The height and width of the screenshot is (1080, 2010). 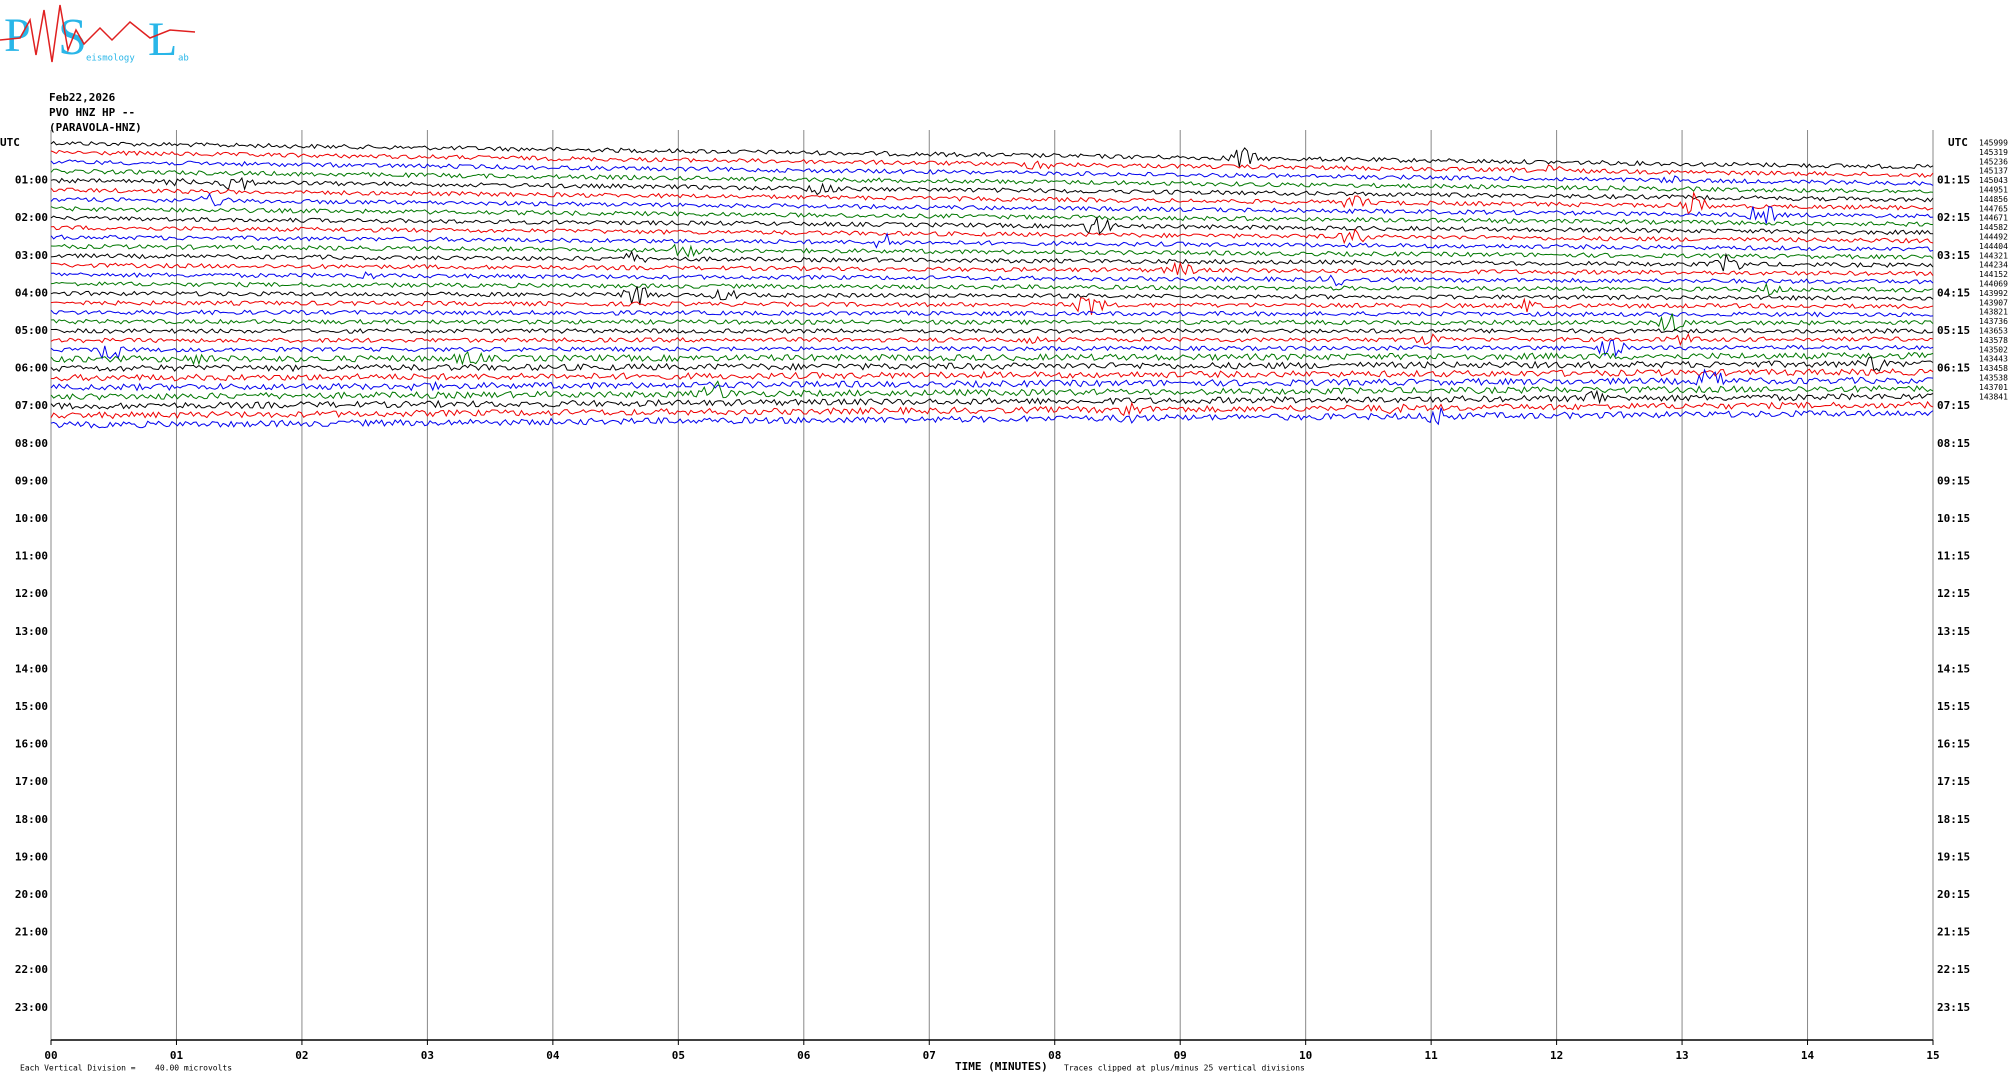 I want to click on logo-wave, so click(x=98, y=33).